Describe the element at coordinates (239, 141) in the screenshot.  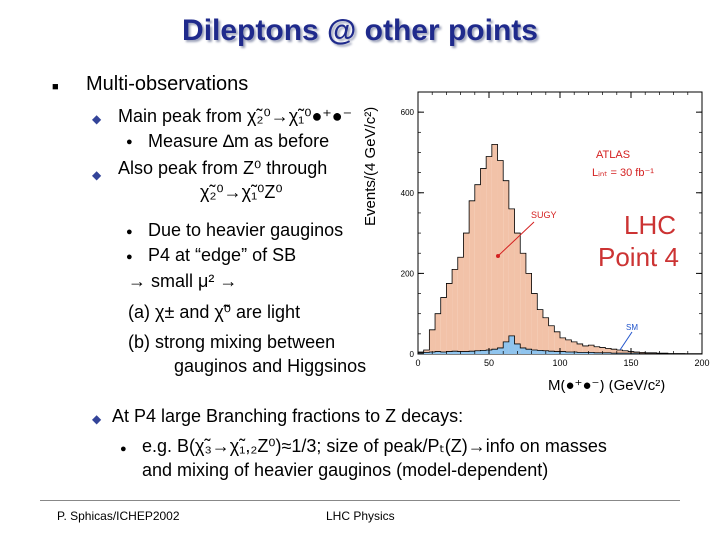
I see `sub1a-text: Measure ∆m as before` at that location.